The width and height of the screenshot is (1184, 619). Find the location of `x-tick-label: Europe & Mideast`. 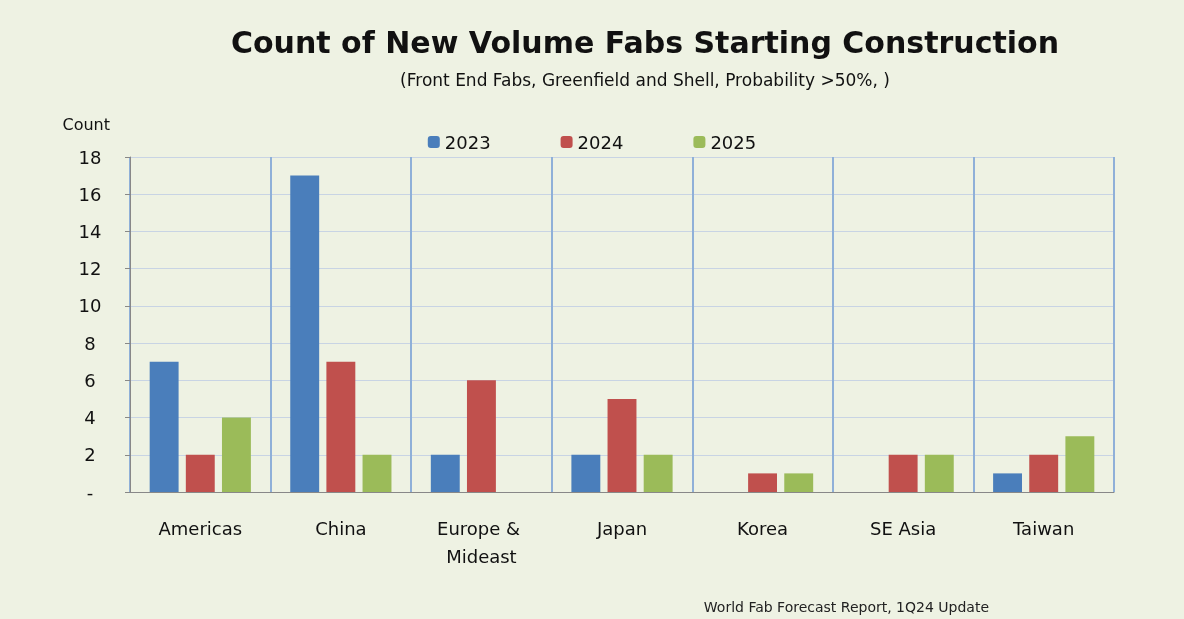

x-tick-label: Europe & Mideast is located at coordinates (481, 542).